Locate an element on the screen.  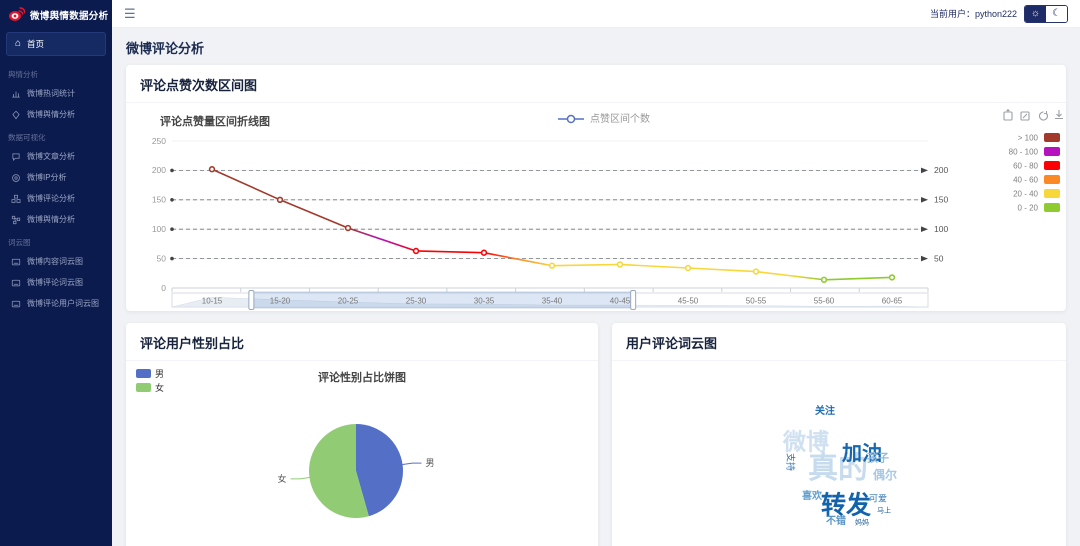
x-axis-label: 15-20 is located at coordinates (280, 301).